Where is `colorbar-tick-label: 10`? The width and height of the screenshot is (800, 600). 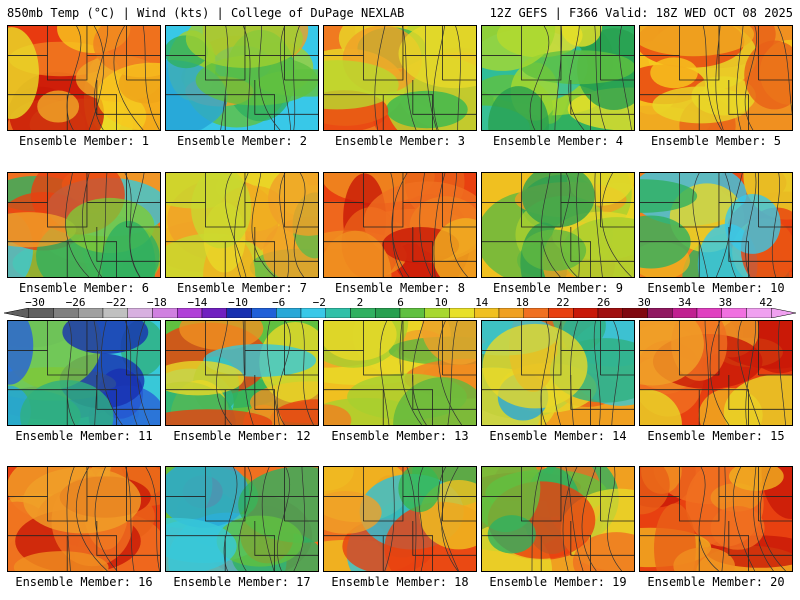 colorbar-tick-label: 10 is located at coordinates (441, 302).